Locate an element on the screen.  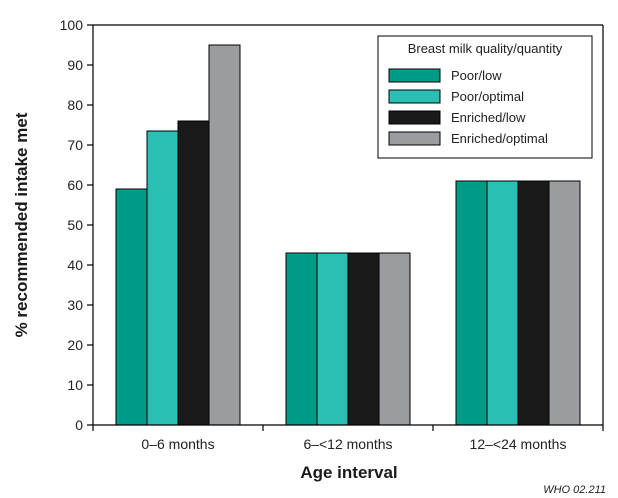
x-tick-label: 12–<24 months is located at coordinates (518, 444).